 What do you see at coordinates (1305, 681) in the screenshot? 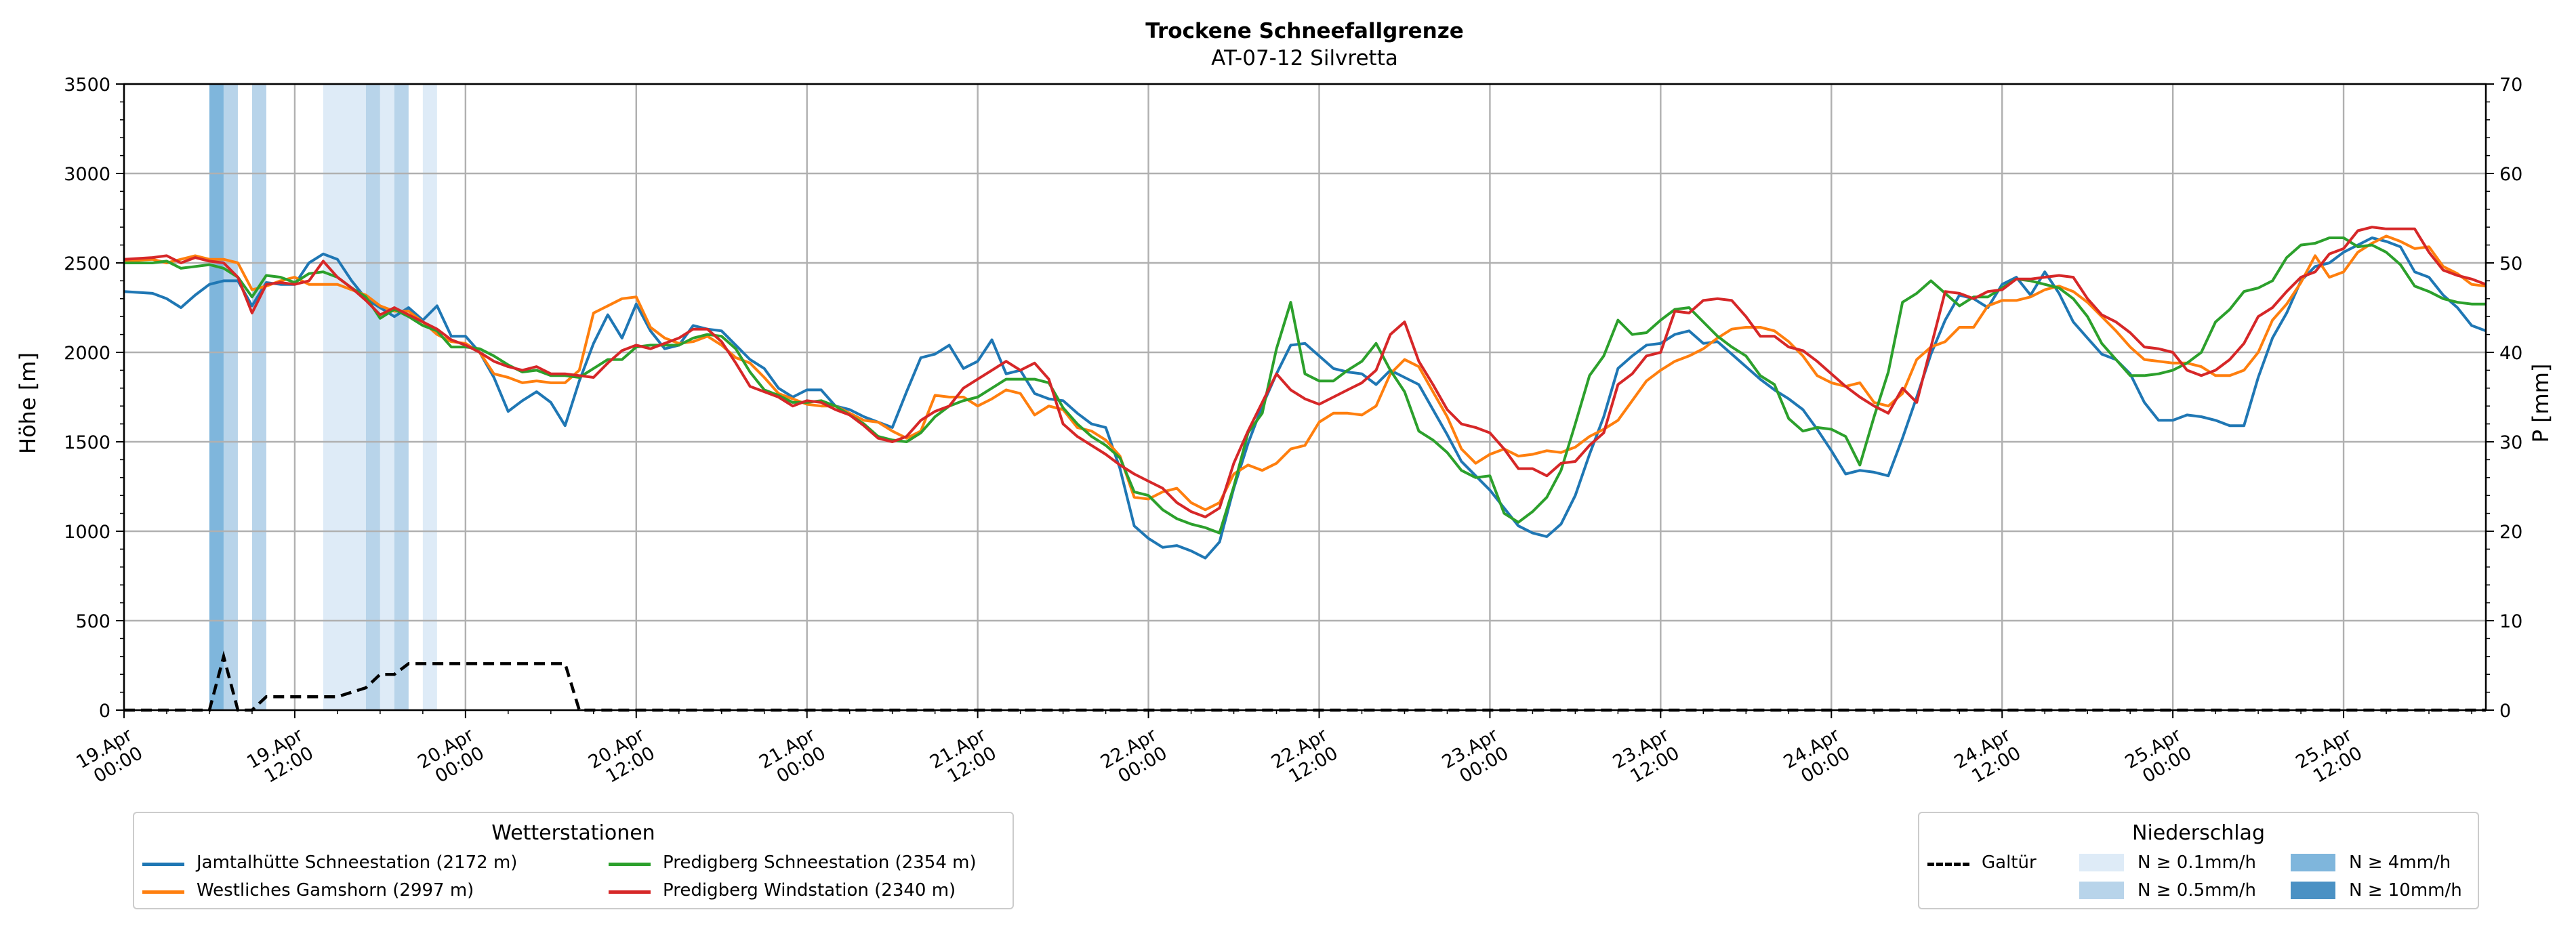
I see `precipitation-sum-line` at bounding box center [1305, 681].